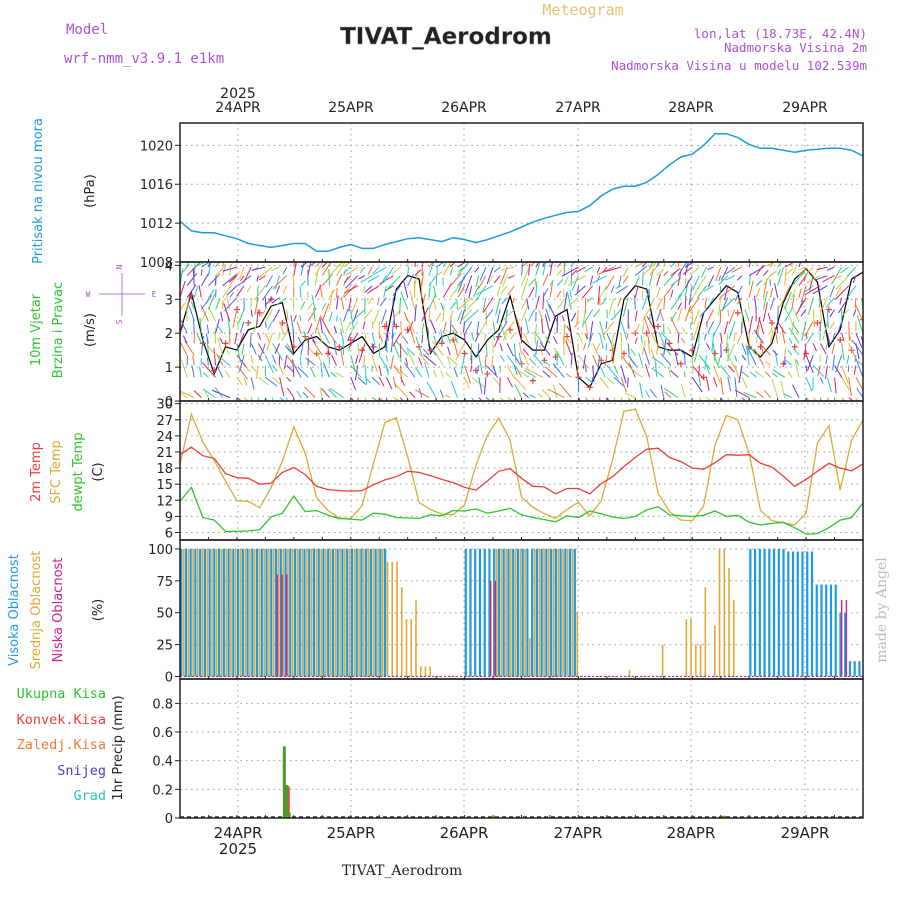  Describe the element at coordinates (169, 334) in the screenshot. I see `y-tick-label: 2` at that location.